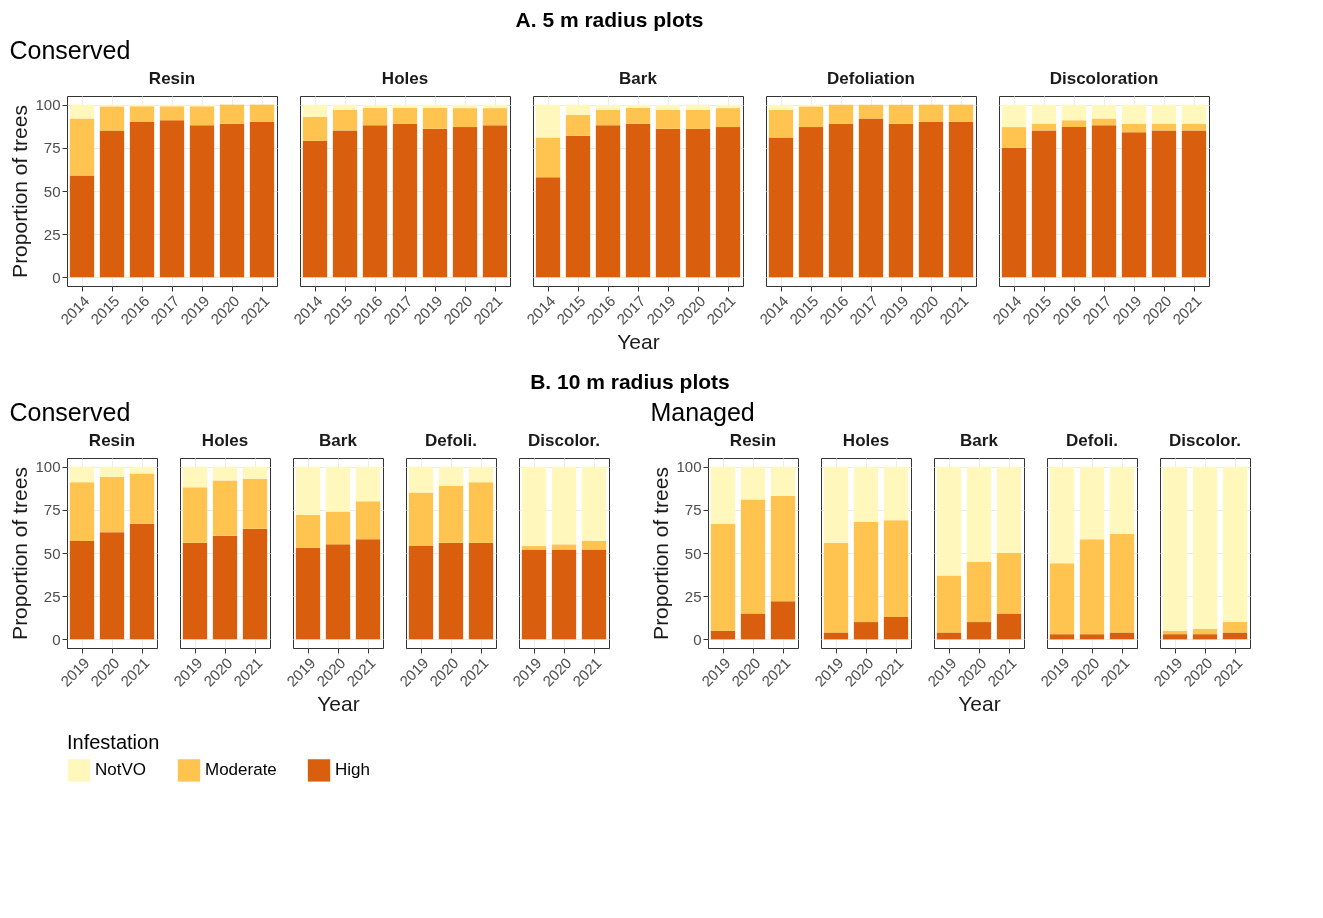 The height and width of the screenshot is (918, 1323). I want to click on chart-title: Resin, so click(112, 440).